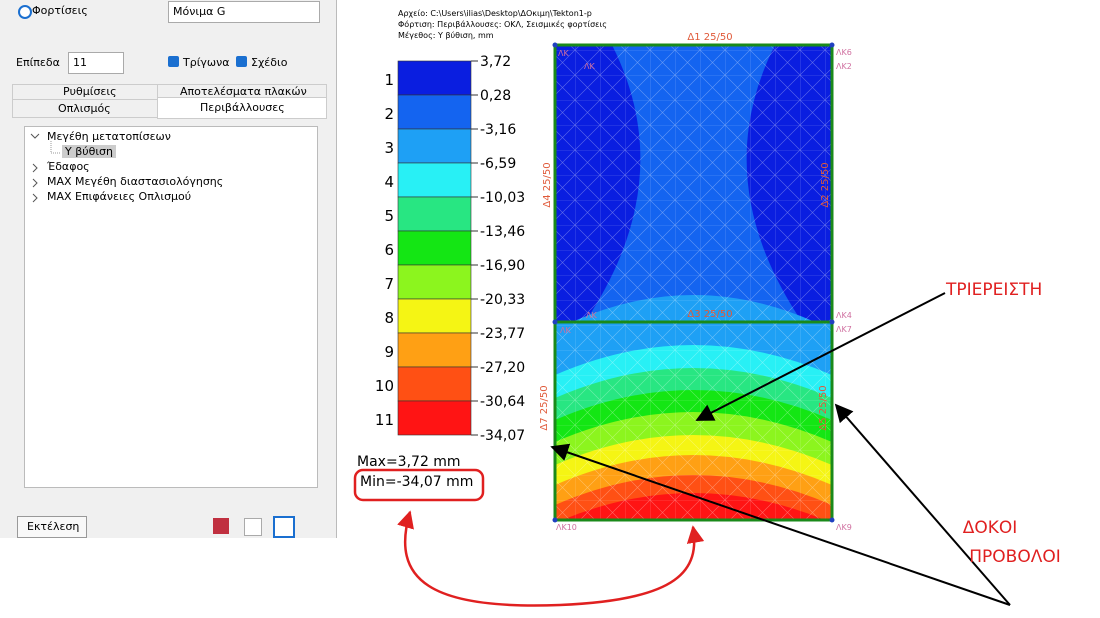  I want to click on legend-bound: 0,28, so click(495, 96).